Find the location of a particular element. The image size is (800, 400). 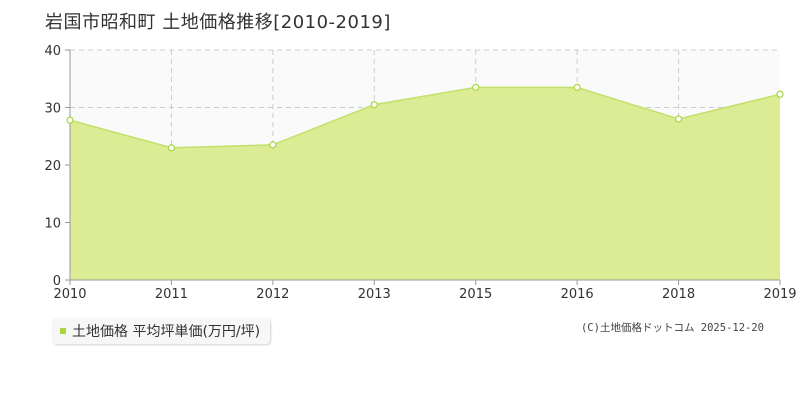

copyright-credit: (C)土地価格ドットコム 2025-12-20 is located at coordinates (672, 328).